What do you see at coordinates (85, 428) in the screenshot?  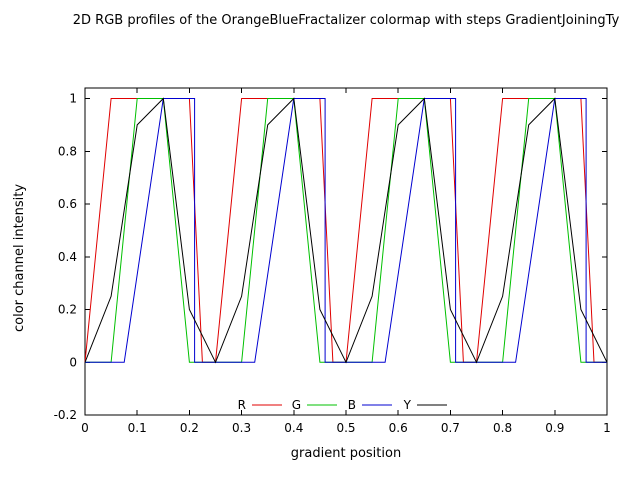 I see `x-tick-label: 0` at bounding box center [85, 428].